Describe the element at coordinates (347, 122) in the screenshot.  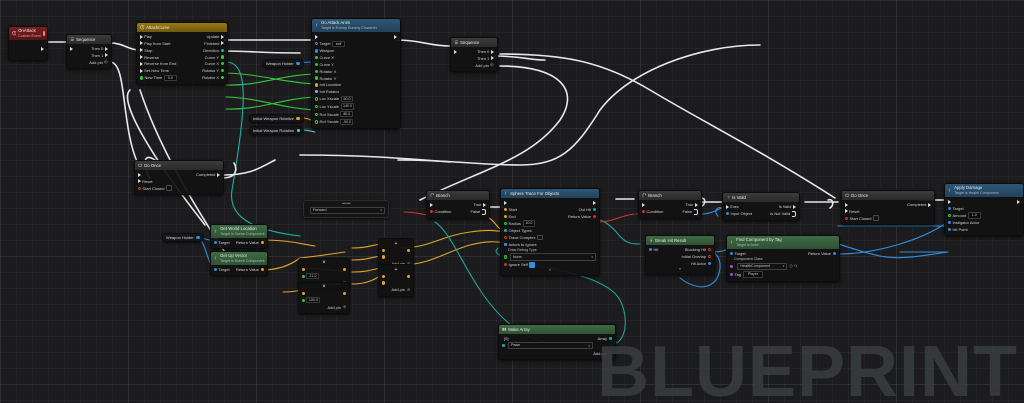
I see `rot-yscale-value: -50.0` at that location.